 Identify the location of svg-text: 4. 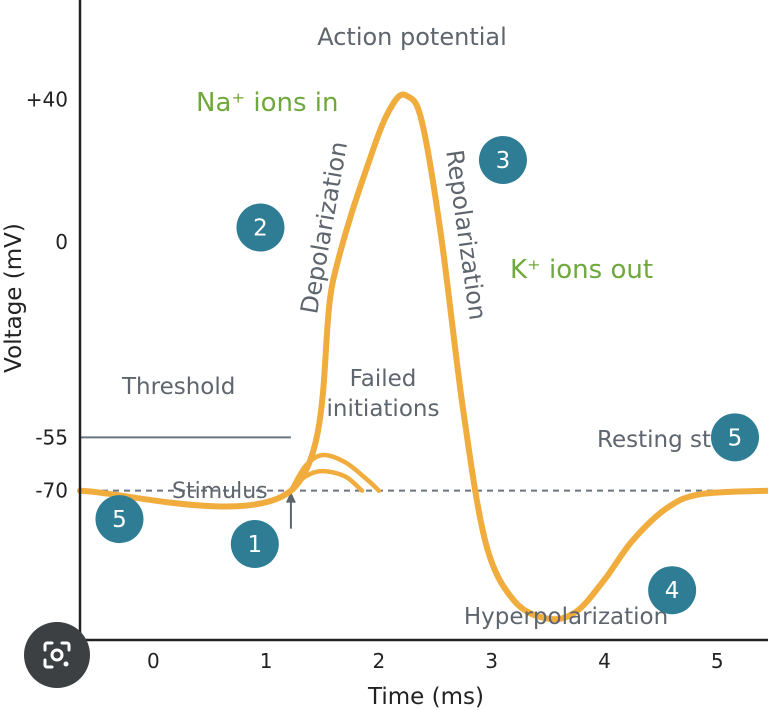
(672, 591).